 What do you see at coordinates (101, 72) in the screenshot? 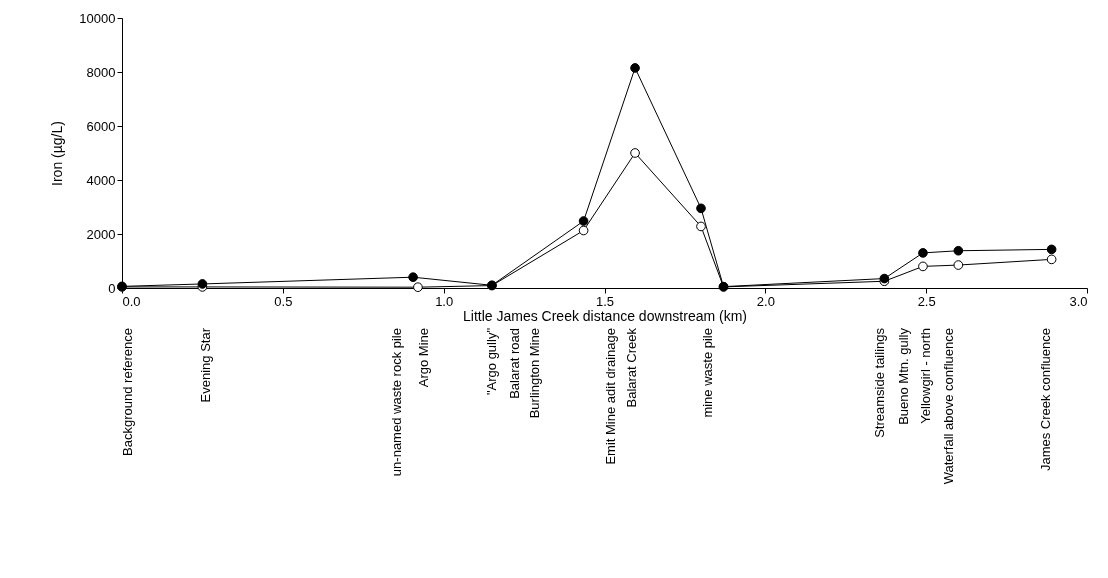
I see `y-tick-label: 8000` at bounding box center [101, 72].